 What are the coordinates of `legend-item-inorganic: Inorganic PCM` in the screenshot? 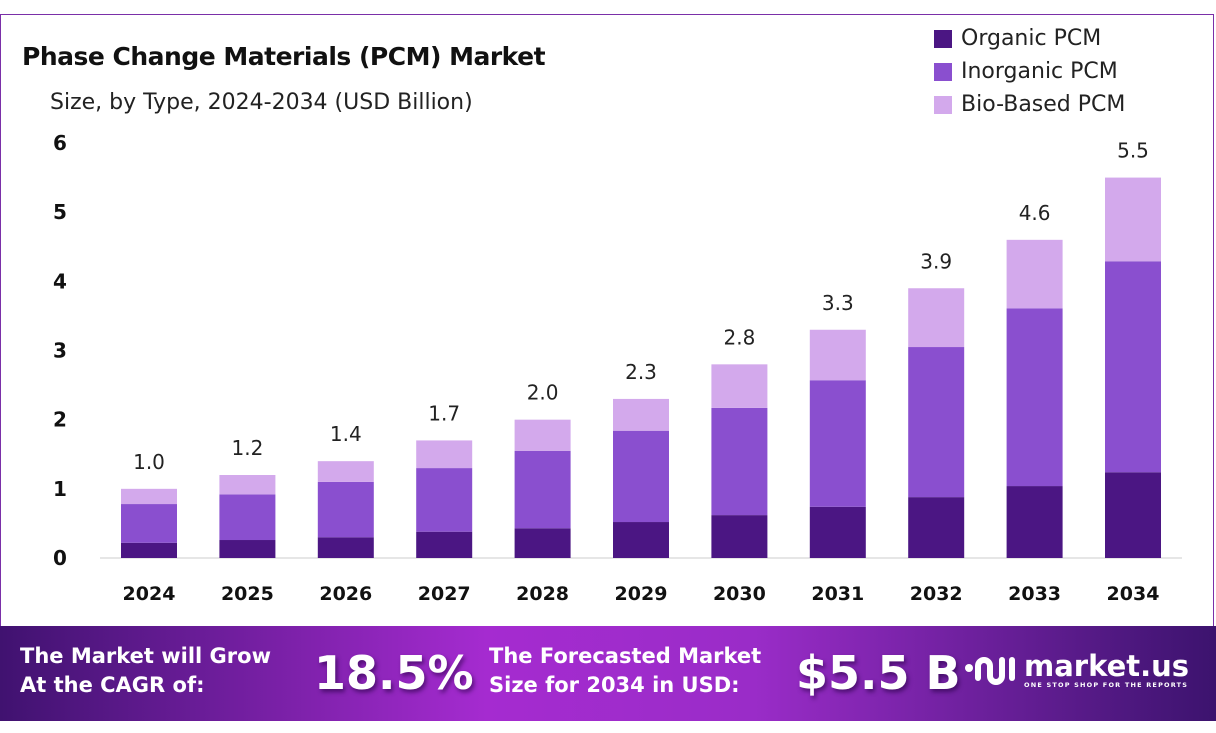 It's located at (1029, 71).